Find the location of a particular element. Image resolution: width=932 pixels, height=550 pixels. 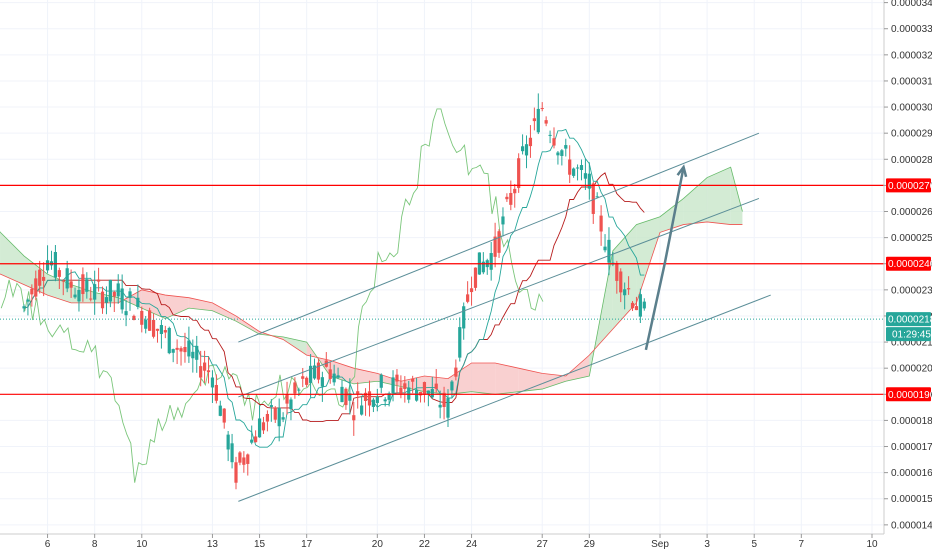

time-tick-label: 5 is located at coordinates (754, 544).